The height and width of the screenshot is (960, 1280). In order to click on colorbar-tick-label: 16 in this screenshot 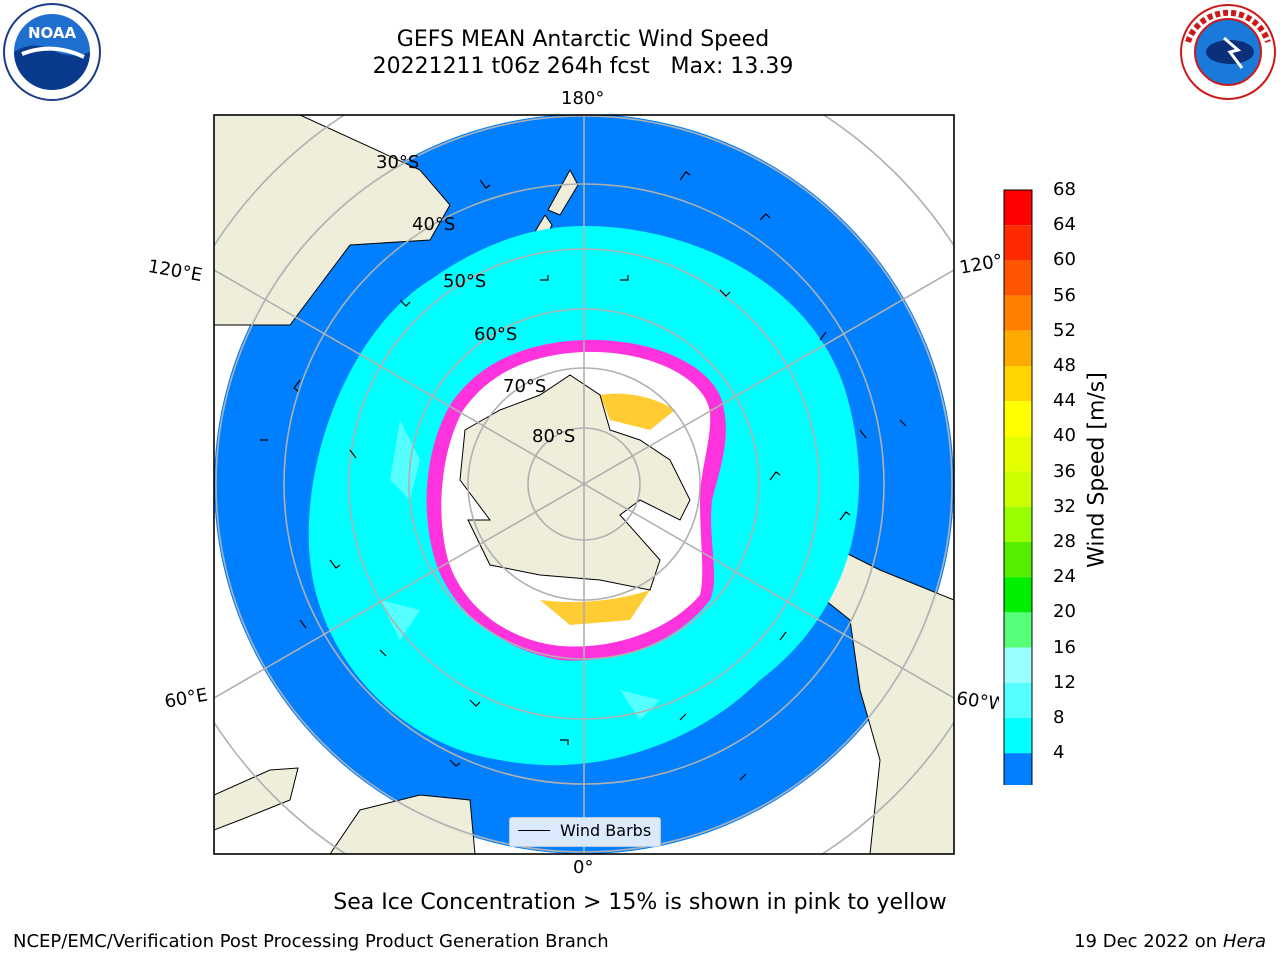, I will do `click(1064, 647)`.